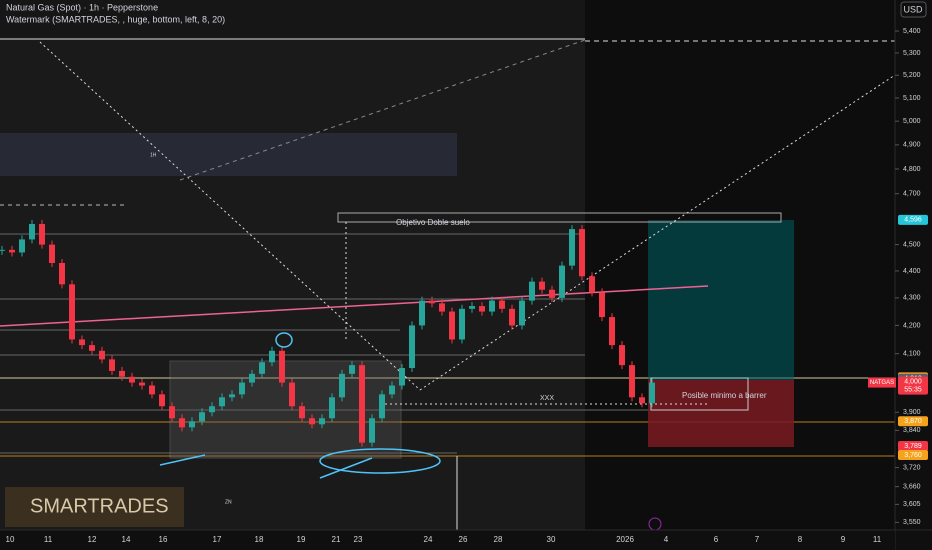 The width and height of the screenshot is (932, 550). What do you see at coordinates (913, 389) in the screenshot?
I see `countdown: 55:35` at bounding box center [913, 389].